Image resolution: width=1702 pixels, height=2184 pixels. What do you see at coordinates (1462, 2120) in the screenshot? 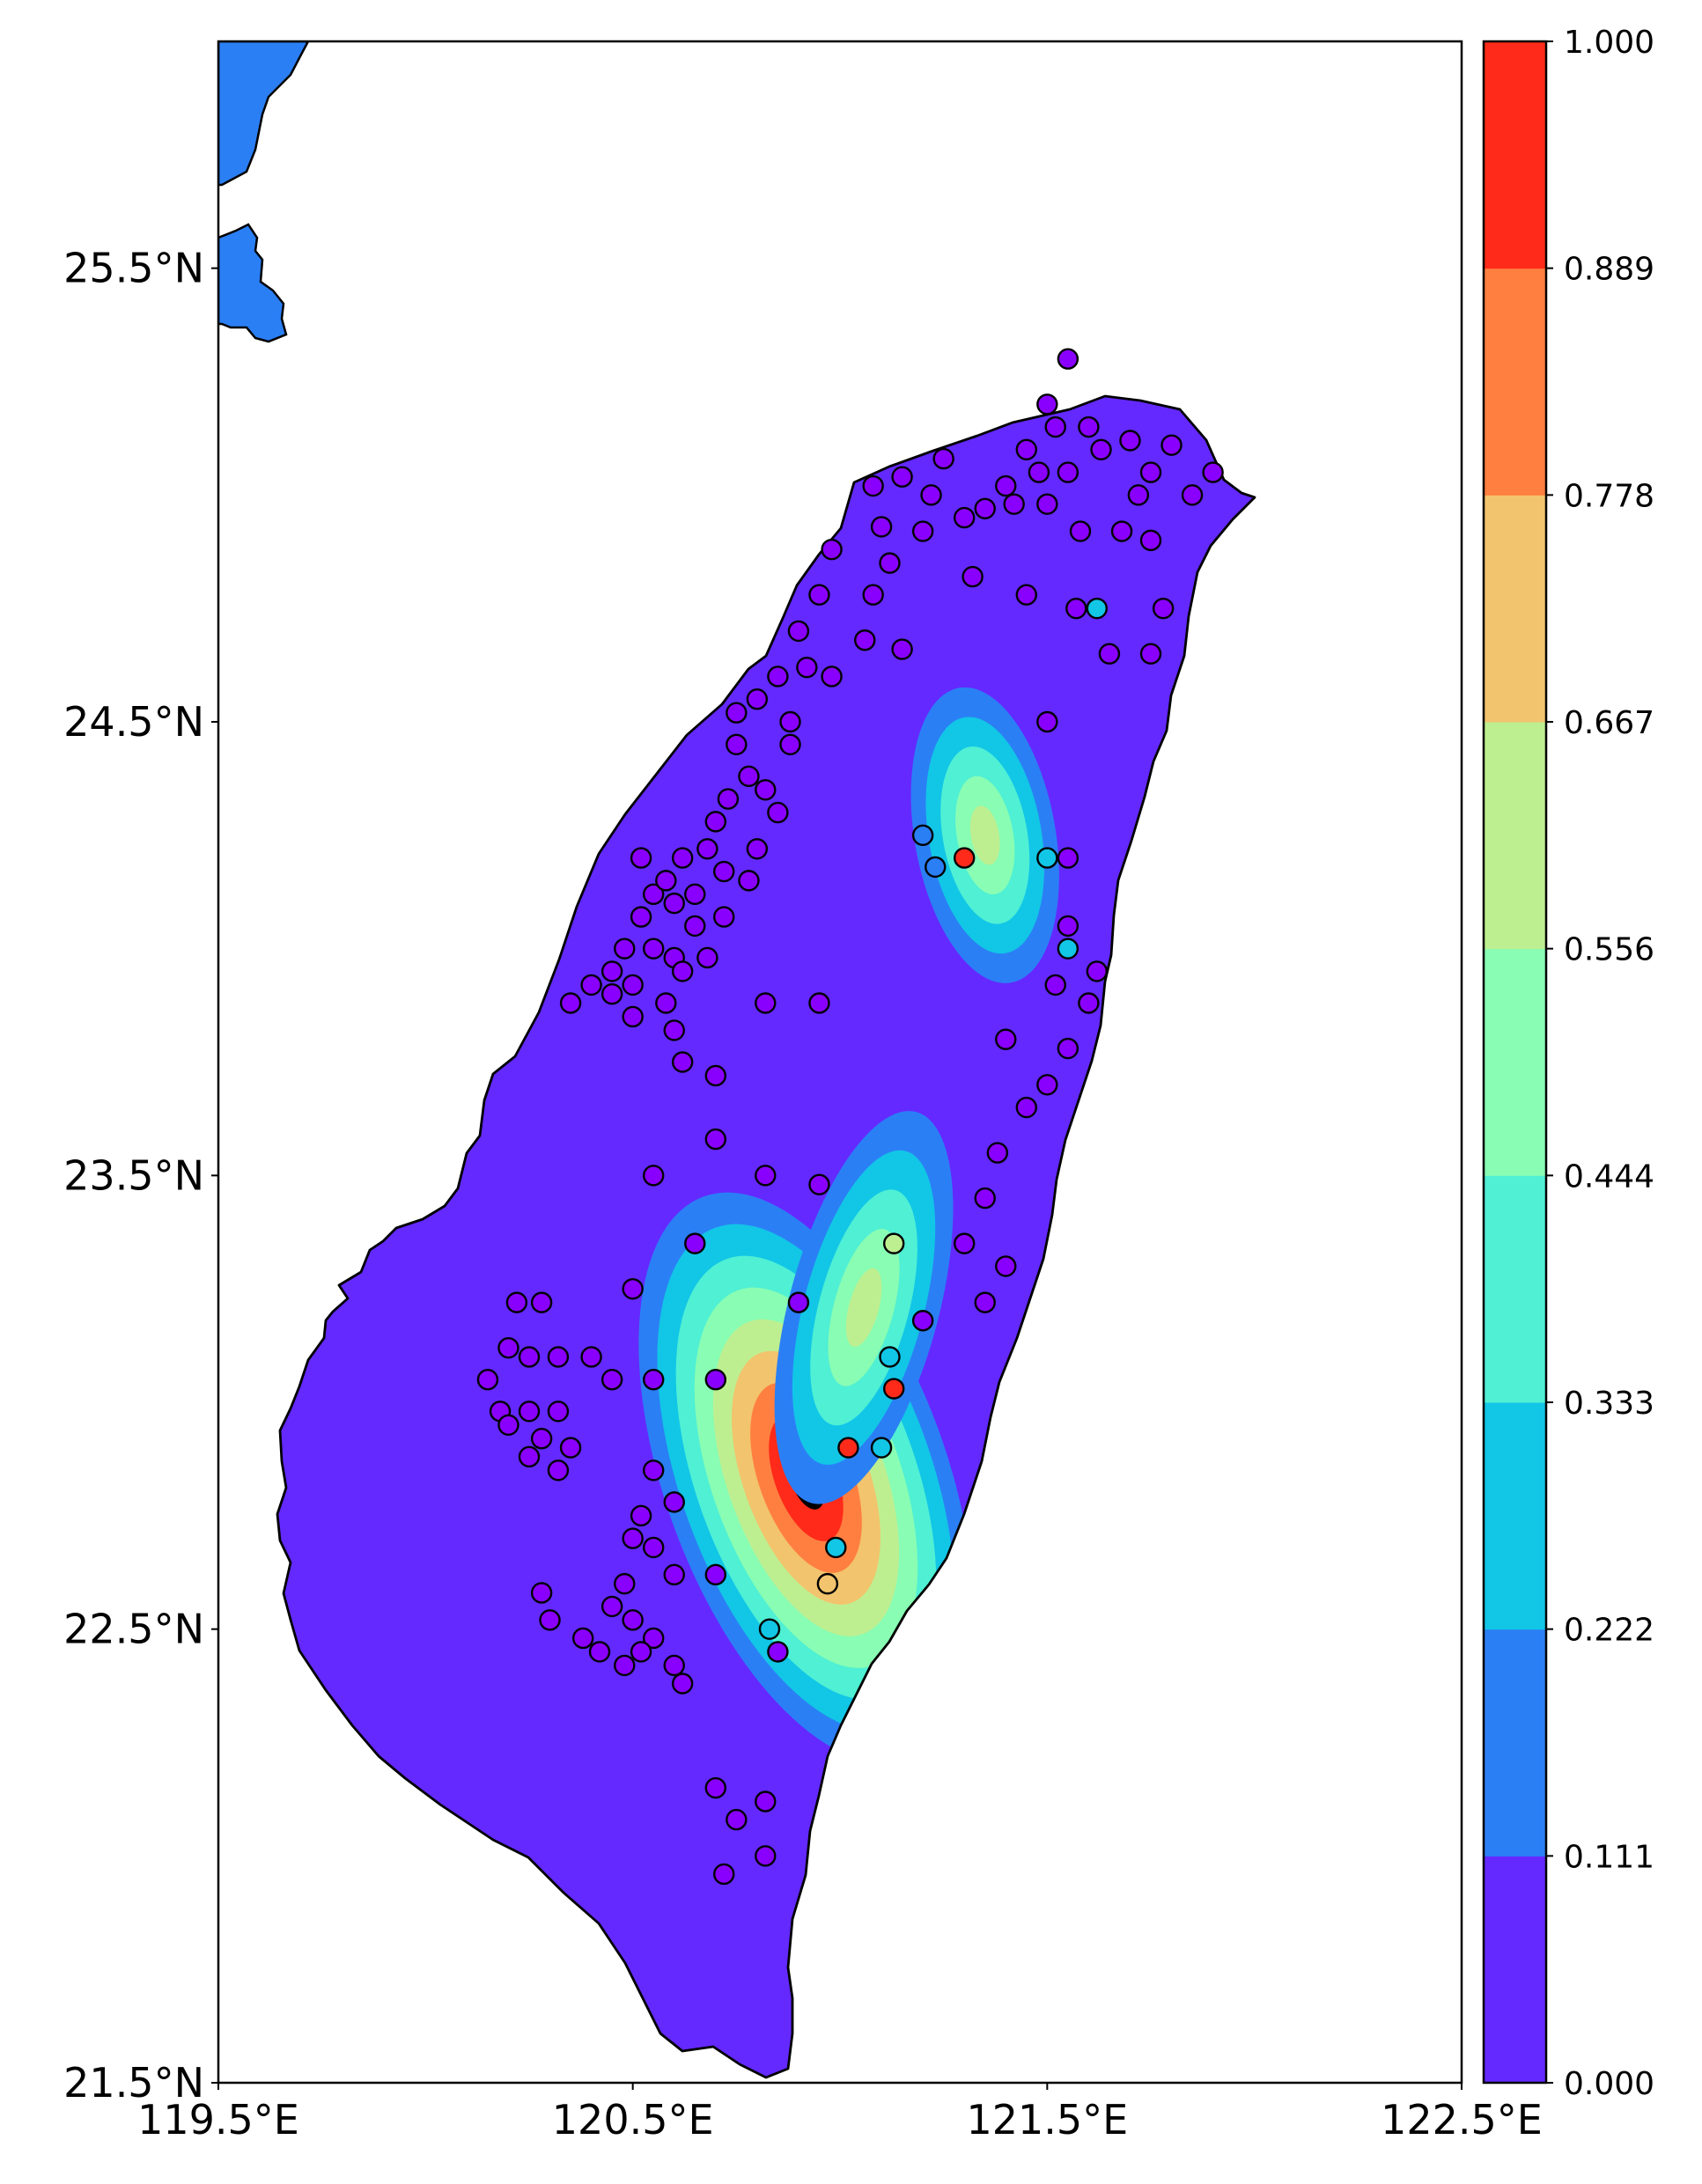
I see `x-tick-label: 122.5°E` at bounding box center [1462, 2120].